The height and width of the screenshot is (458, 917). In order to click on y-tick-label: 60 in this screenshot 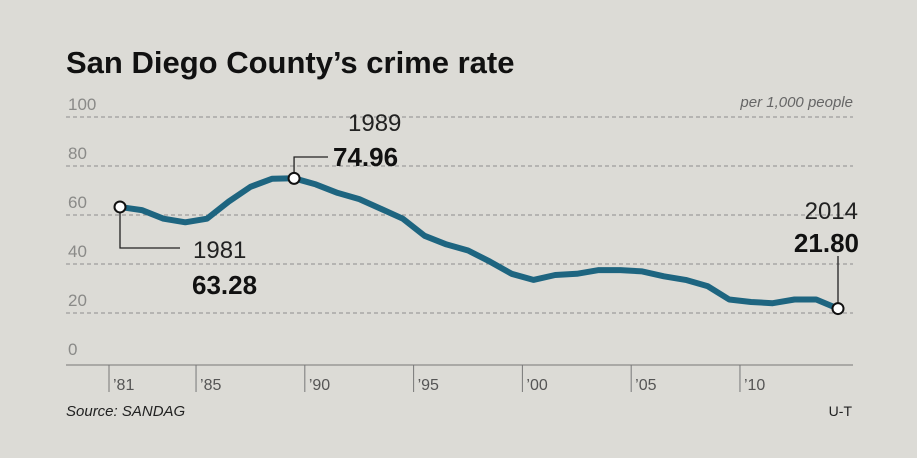, I will do `click(77, 202)`.